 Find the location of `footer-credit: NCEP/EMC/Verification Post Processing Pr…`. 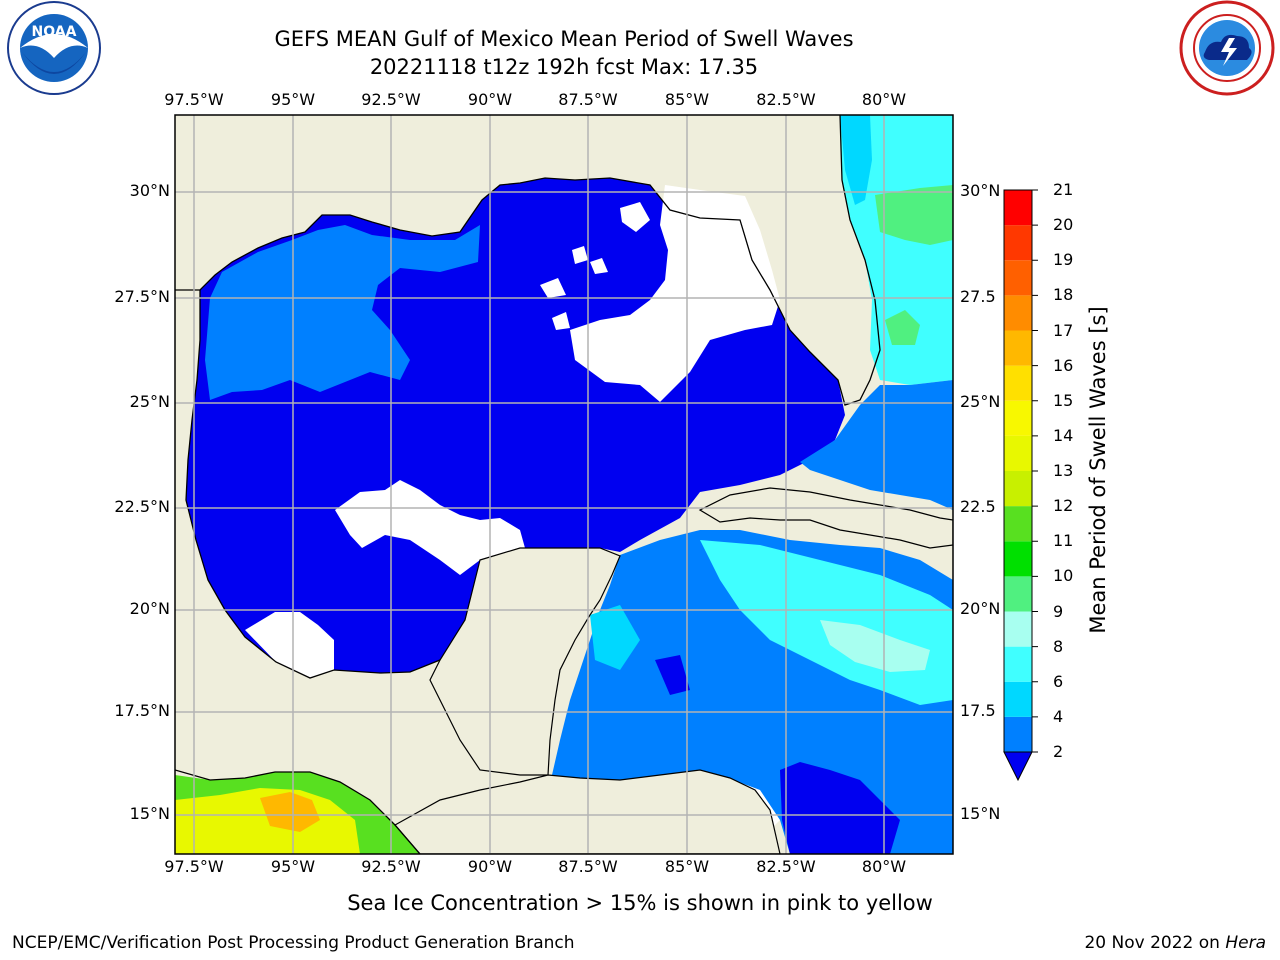

footer-credit: NCEP/EMC/Verification Post Processing Pr… is located at coordinates (293, 943).